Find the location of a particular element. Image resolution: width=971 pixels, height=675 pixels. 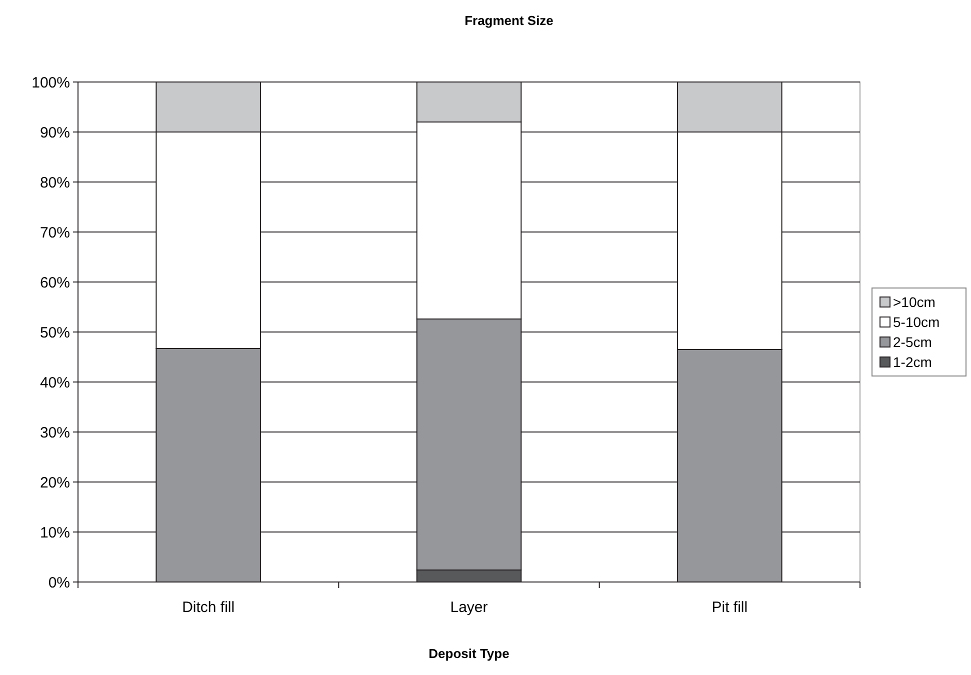

y-tick-label: 40% is located at coordinates (55, 383).